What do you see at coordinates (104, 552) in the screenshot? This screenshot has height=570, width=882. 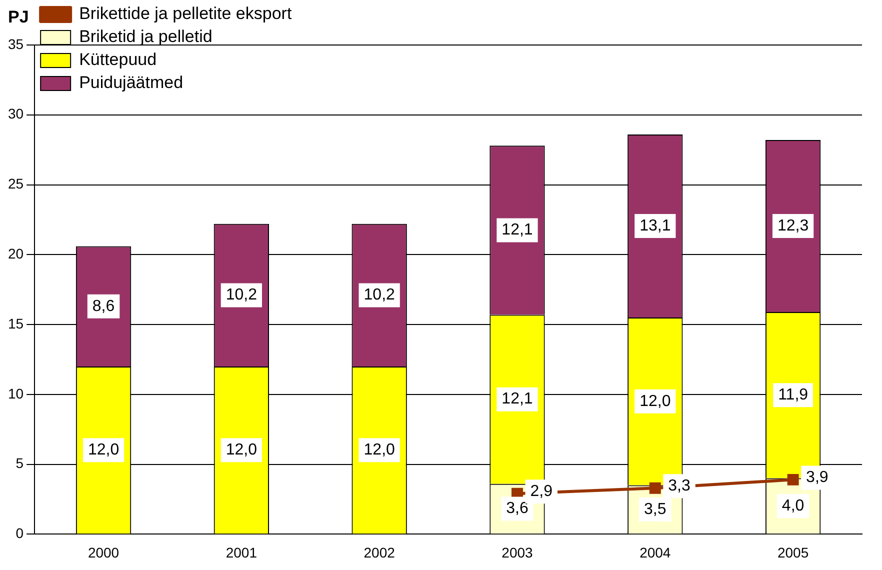 I see `x-tick-label: 2000` at bounding box center [104, 552].